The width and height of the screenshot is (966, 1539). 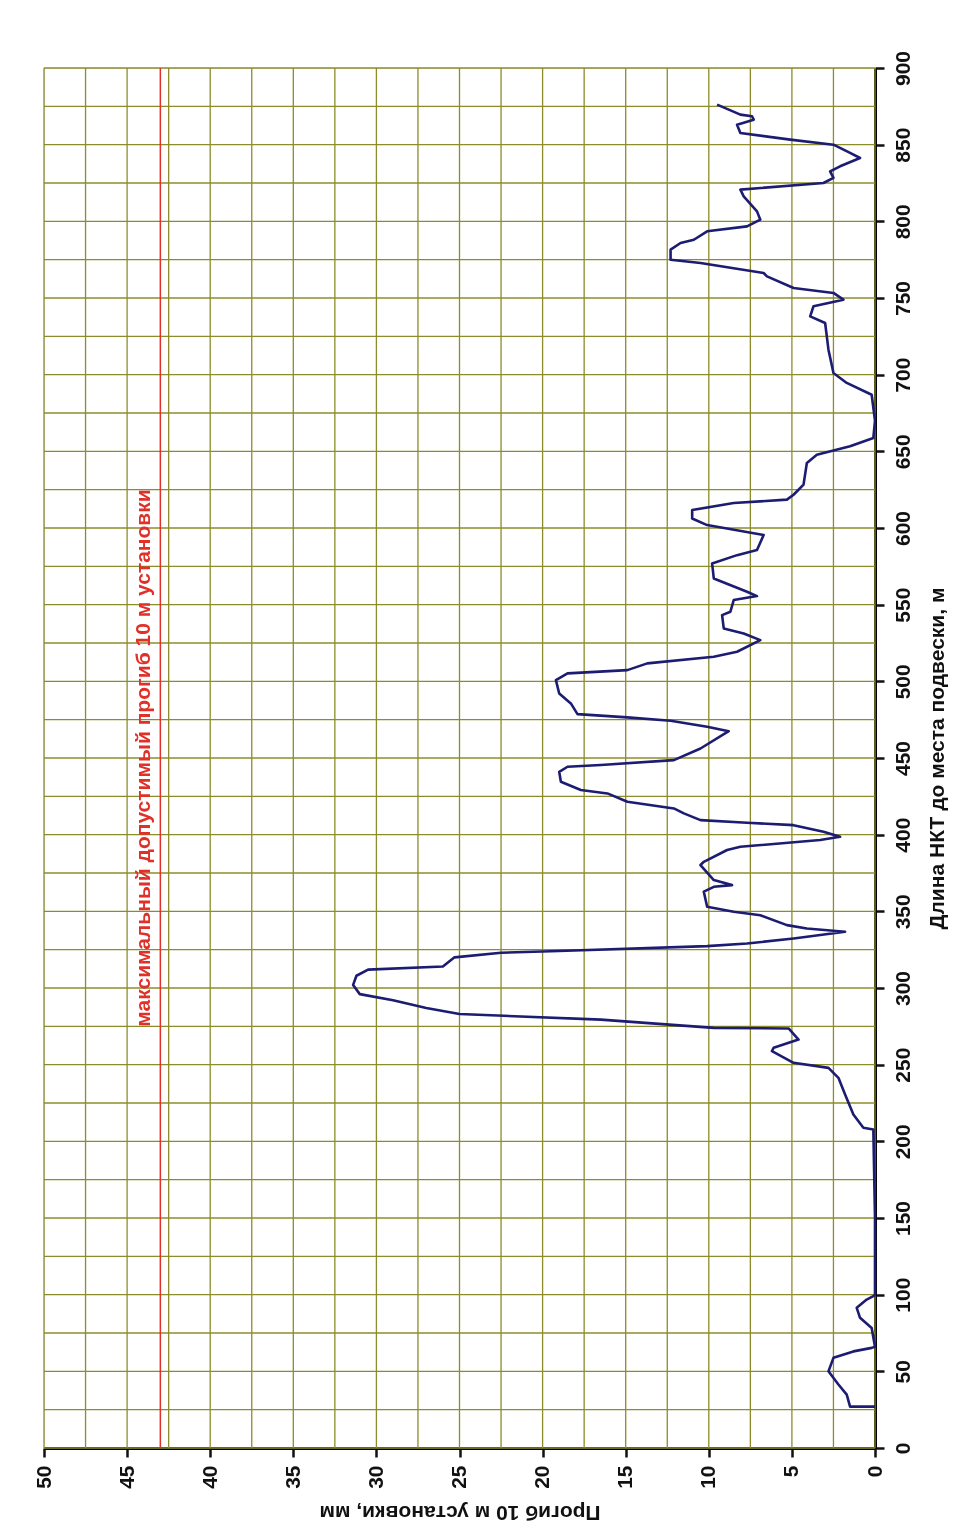 What do you see at coordinates (902, 988) in the screenshot?
I see `y-tick-label: 300` at bounding box center [902, 988].